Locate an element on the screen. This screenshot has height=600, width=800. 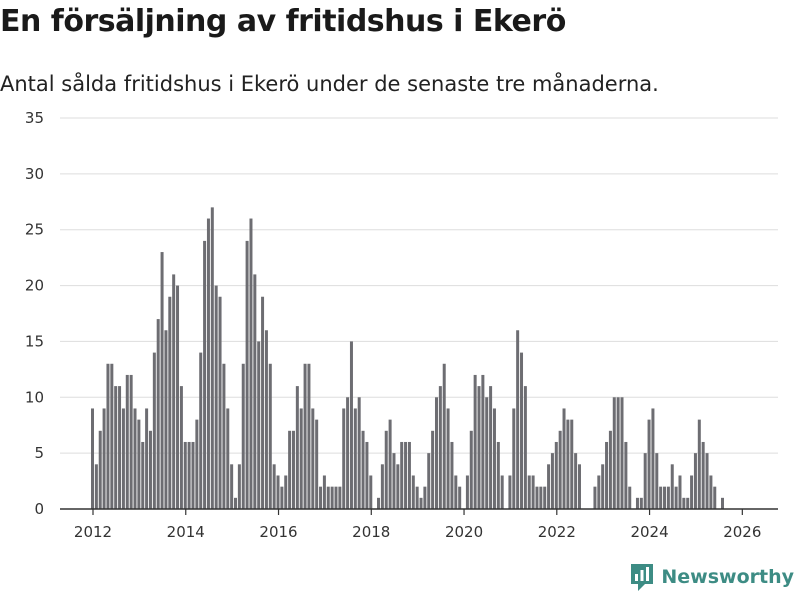
x-tick-label: 2020 is located at coordinates (464, 532).